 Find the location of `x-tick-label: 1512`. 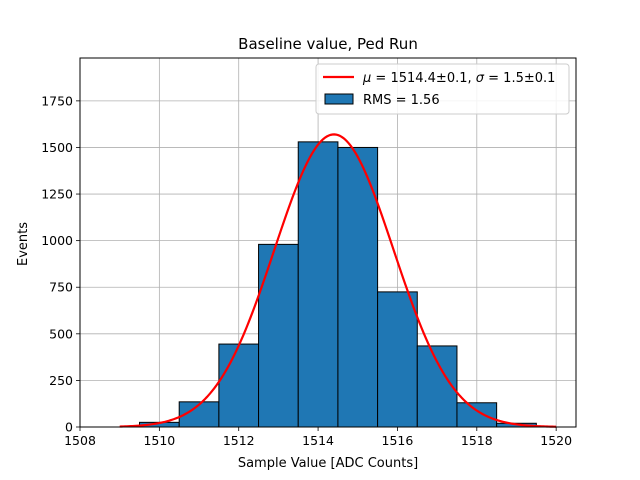

x-tick-label: 1512 is located at coordinates (239, 440).